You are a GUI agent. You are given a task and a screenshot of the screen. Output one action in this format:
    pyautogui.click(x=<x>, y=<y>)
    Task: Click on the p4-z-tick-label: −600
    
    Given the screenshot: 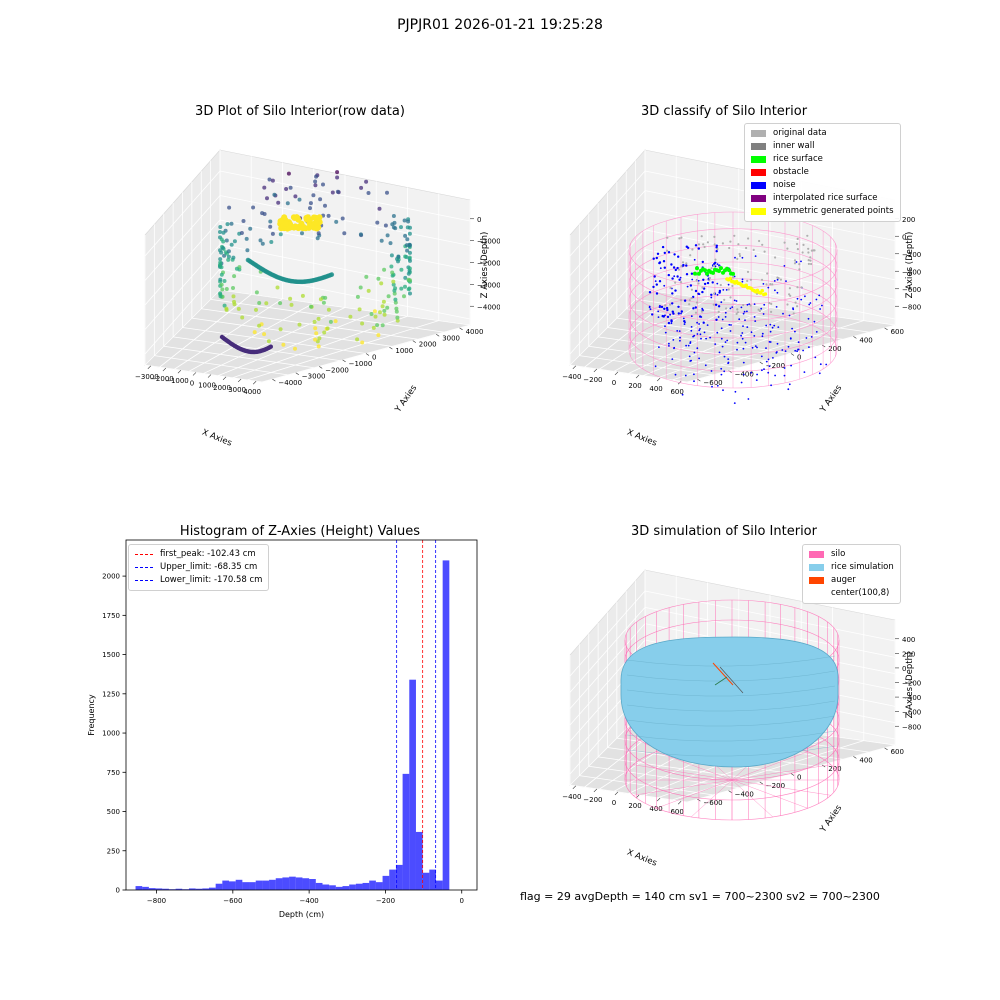 What is the action you would take?
    pyautogui.click(x=911, y=713)
    